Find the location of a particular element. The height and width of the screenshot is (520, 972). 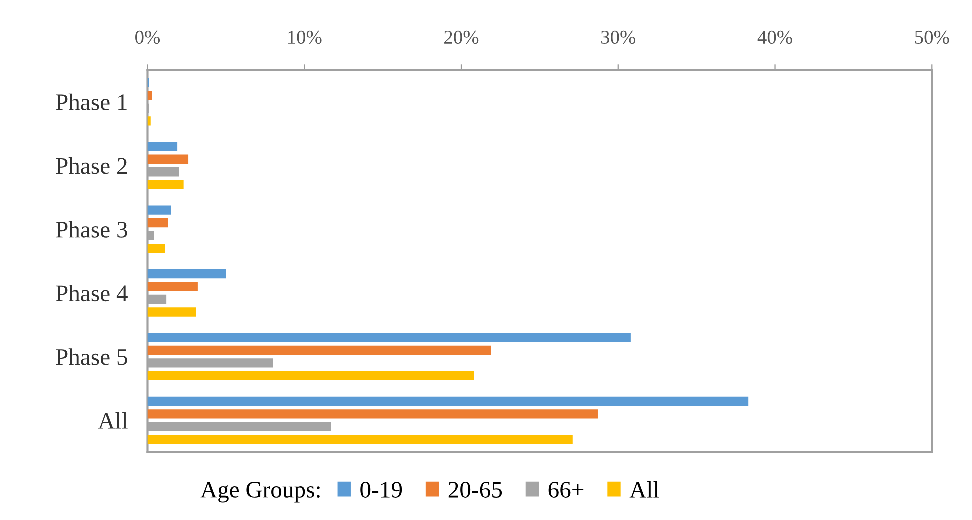

x-tick-label: 0% is located at coordinates (148, 37).